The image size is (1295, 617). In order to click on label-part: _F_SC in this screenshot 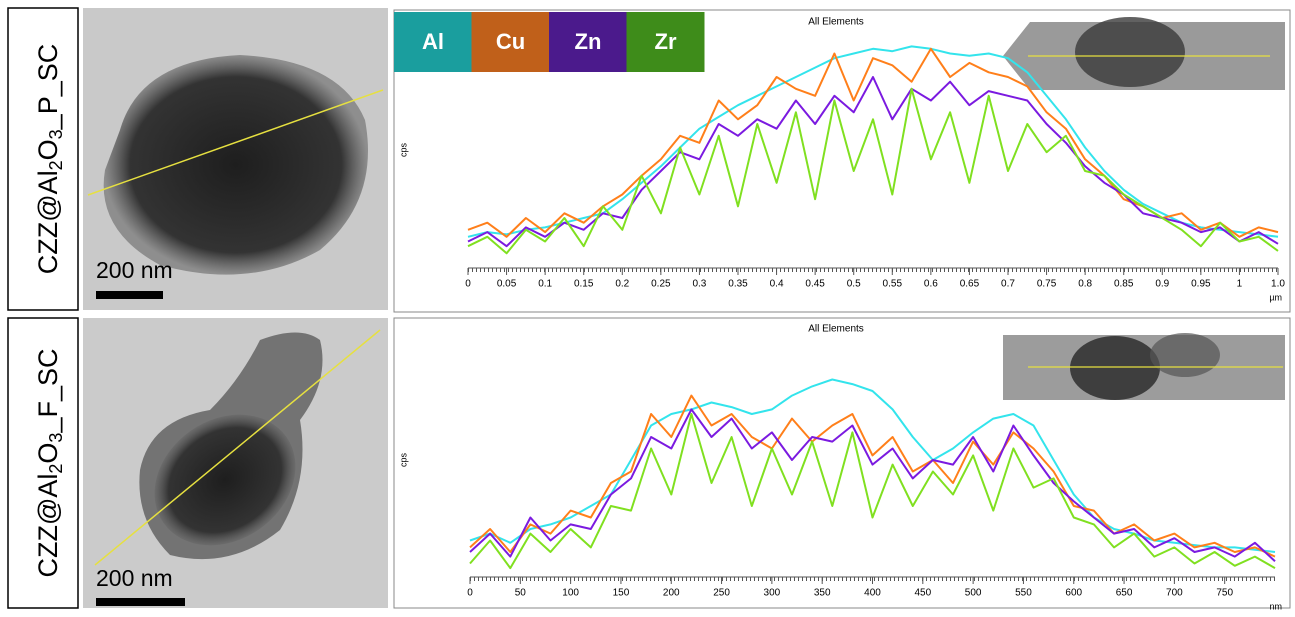, I will do `click(48, 391)`.